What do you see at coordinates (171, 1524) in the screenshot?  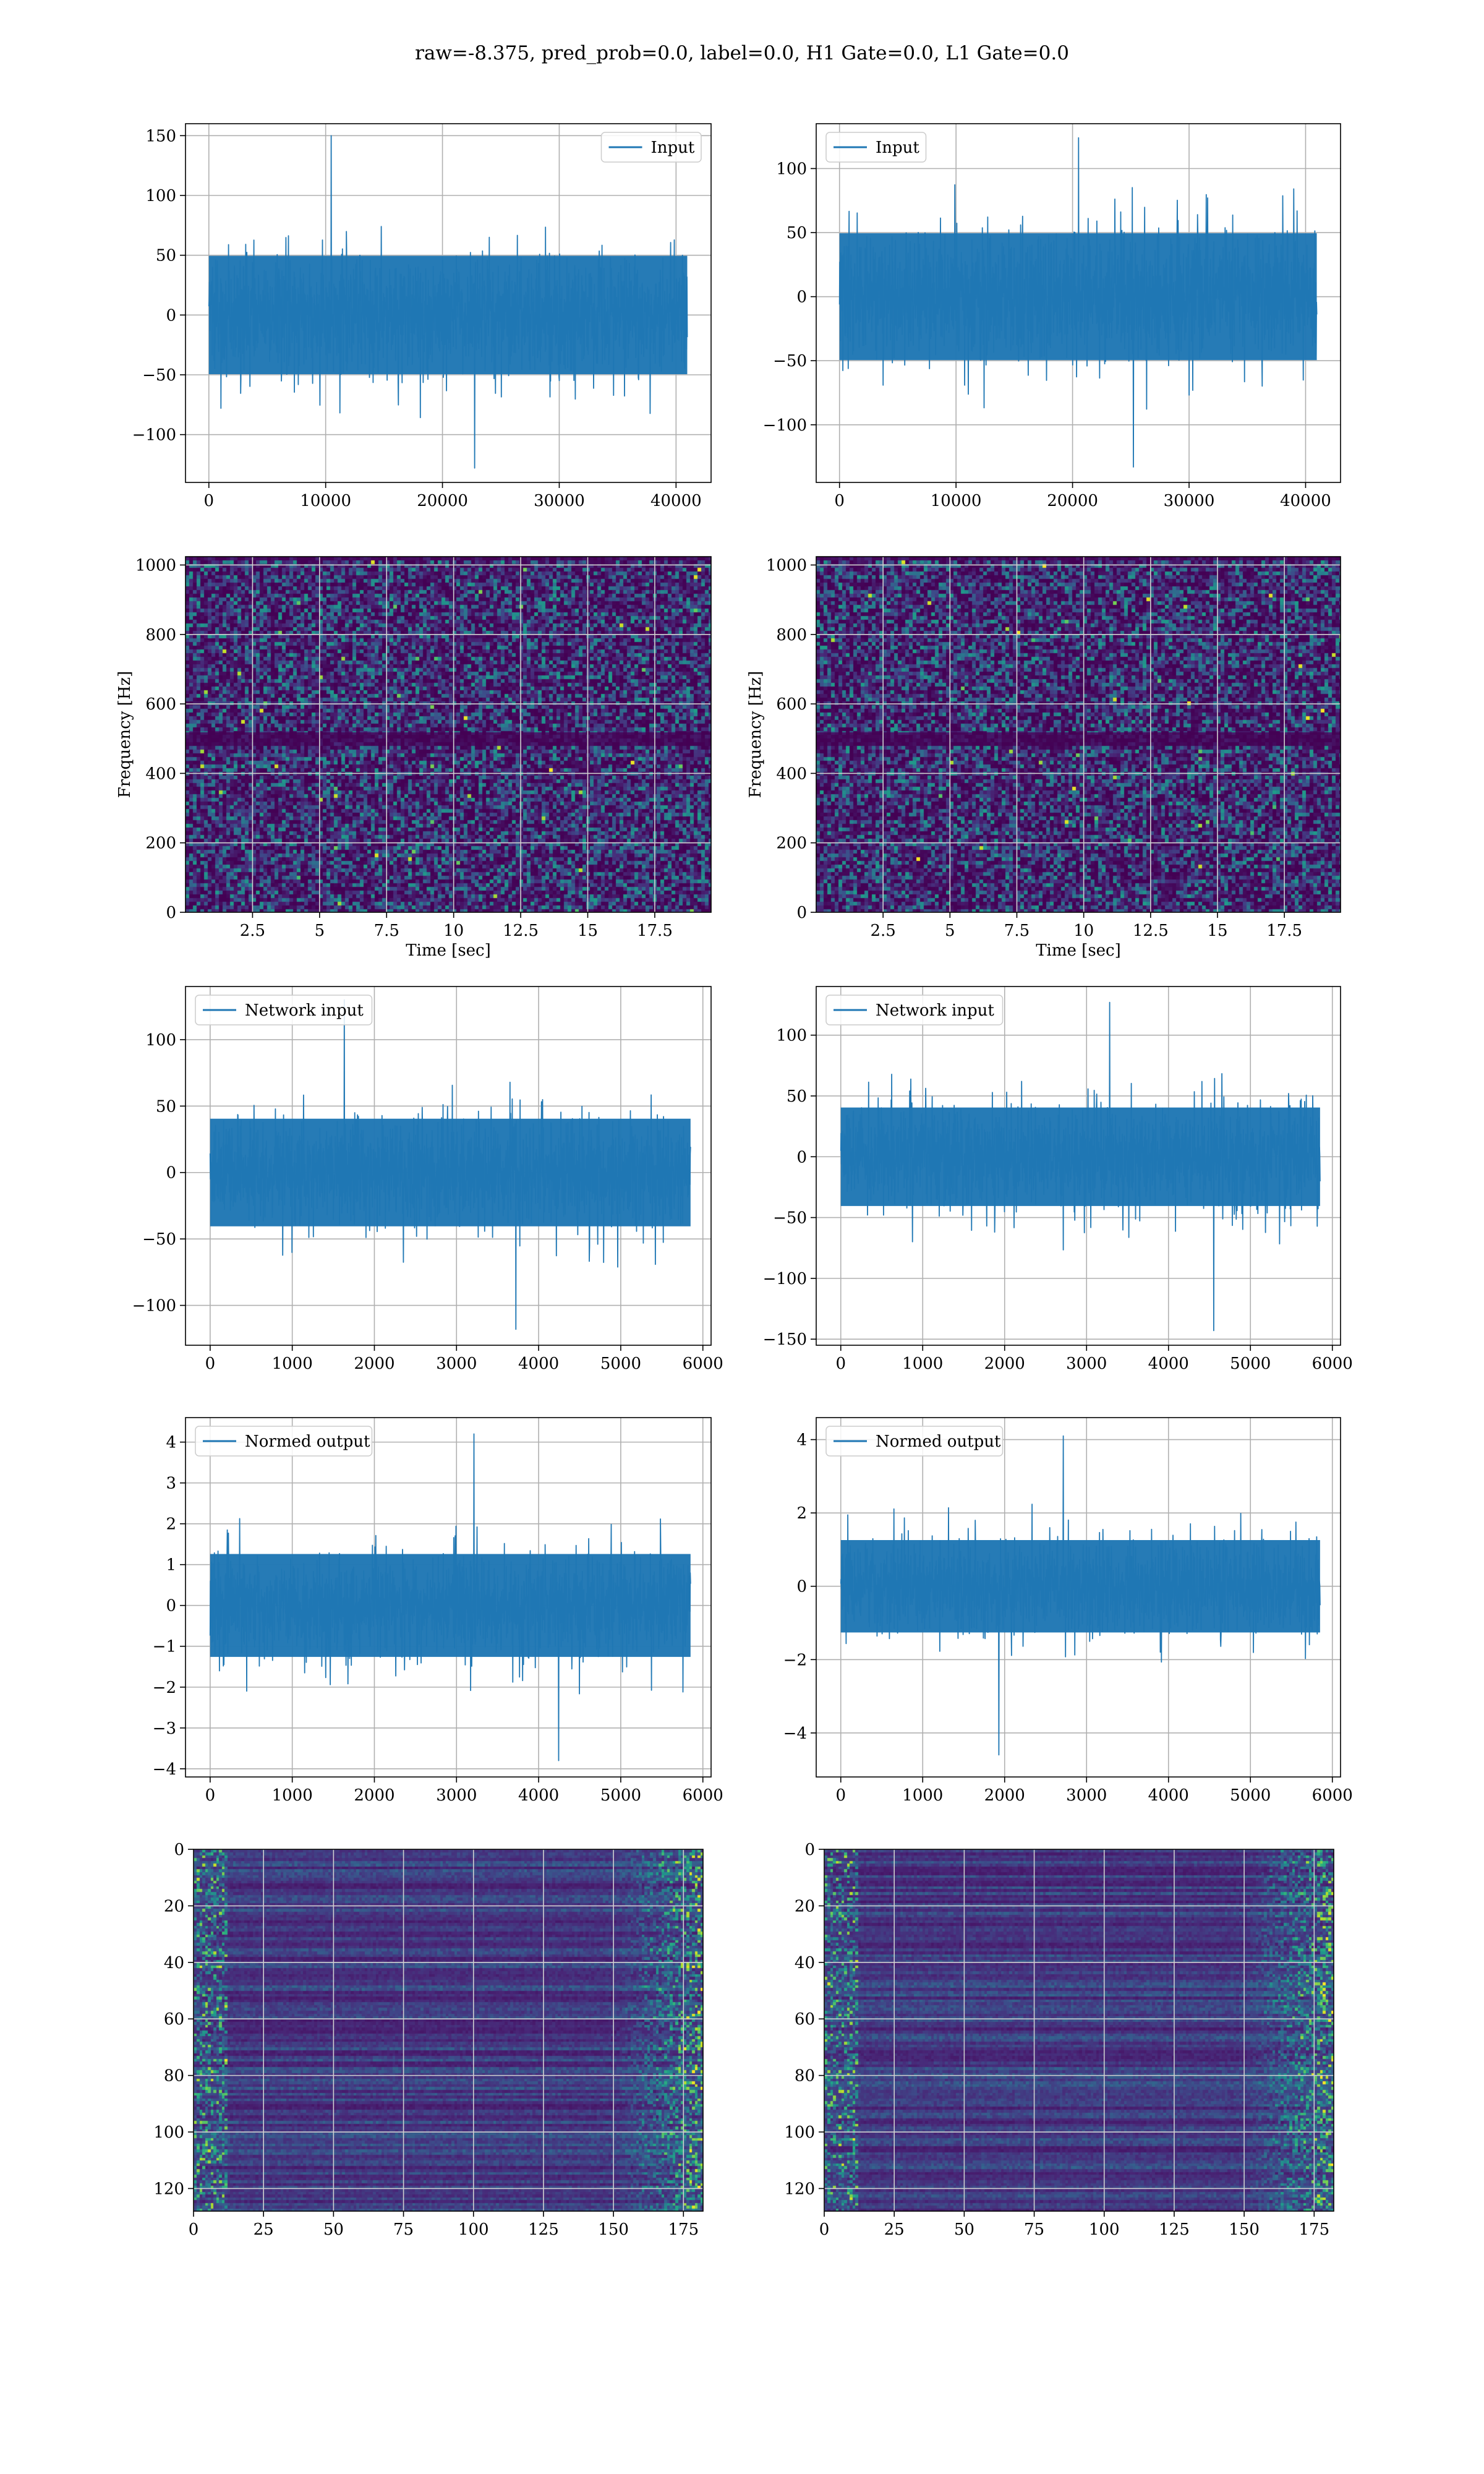 I see `y-tick-label: 2` at bounding box center [171, 1524].